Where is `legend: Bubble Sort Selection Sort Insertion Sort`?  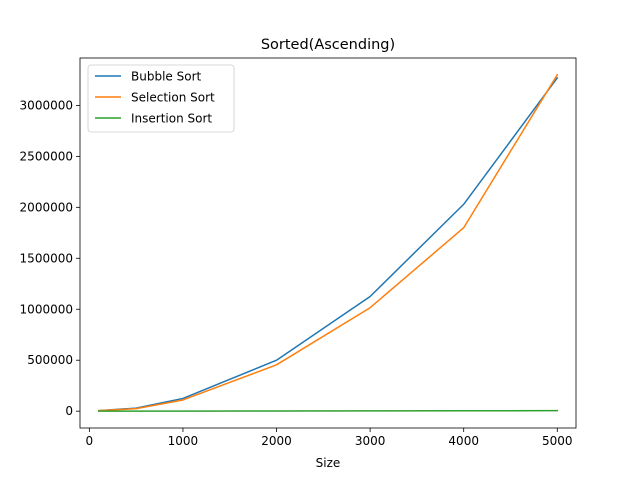
legend: Bubble Sort Selection Sort Insertion Sort is located at coordinates (161, 98).